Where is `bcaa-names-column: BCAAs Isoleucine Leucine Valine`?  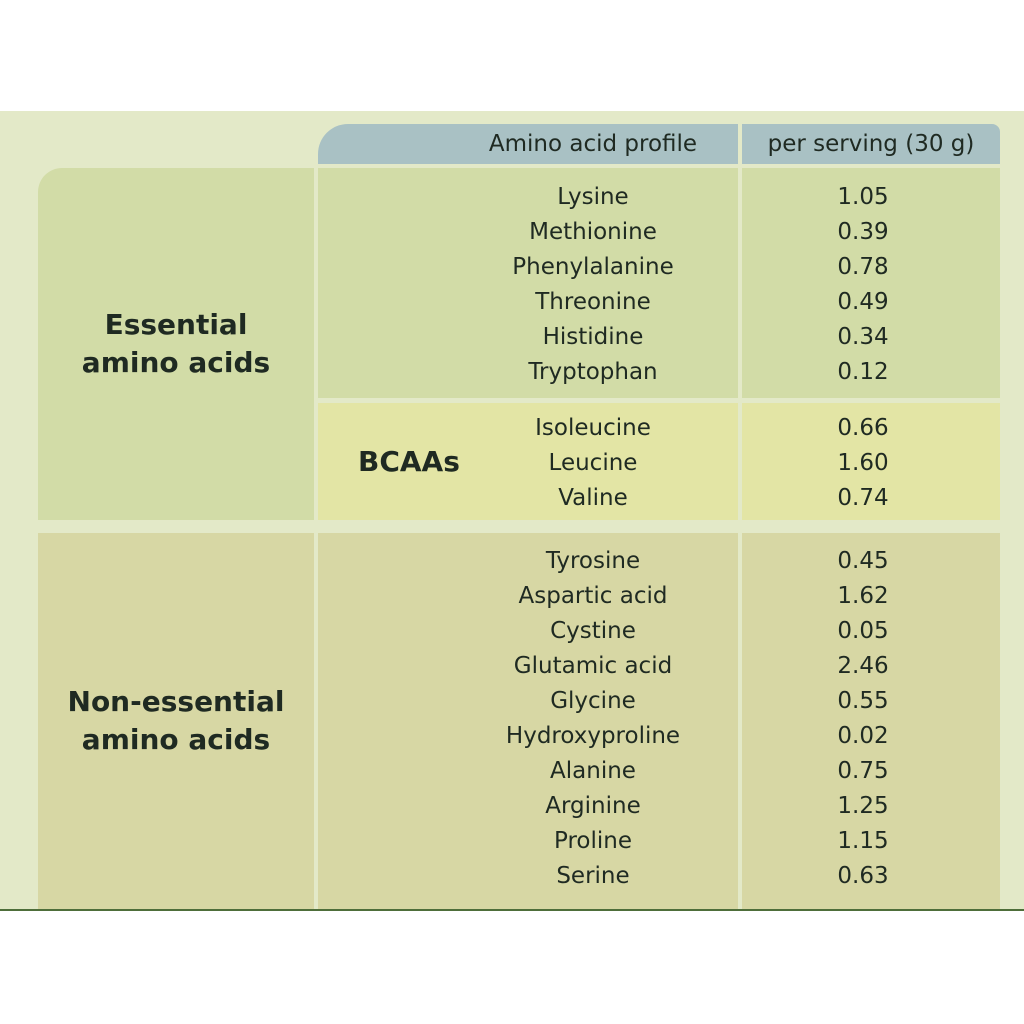 bcaa-names-column: BCAAs Isoleucine Leucine Valine is located at coordinates (528, 461).